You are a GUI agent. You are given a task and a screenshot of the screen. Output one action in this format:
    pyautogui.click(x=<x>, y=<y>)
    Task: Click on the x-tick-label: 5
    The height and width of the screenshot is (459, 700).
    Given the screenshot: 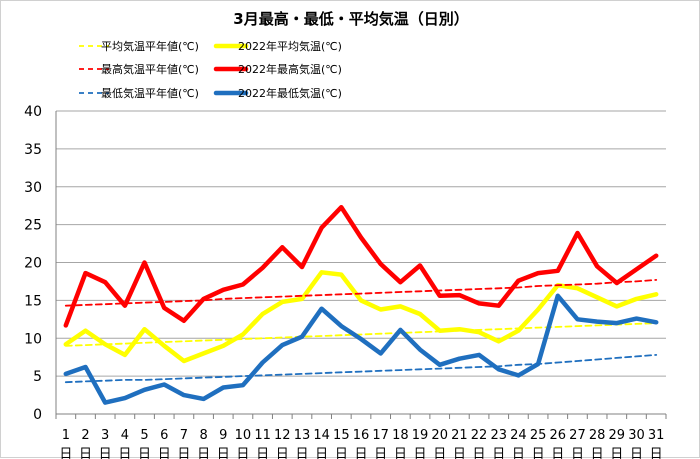 What is the action you would take?
    pyautogui.click(x=144, y=435)
    